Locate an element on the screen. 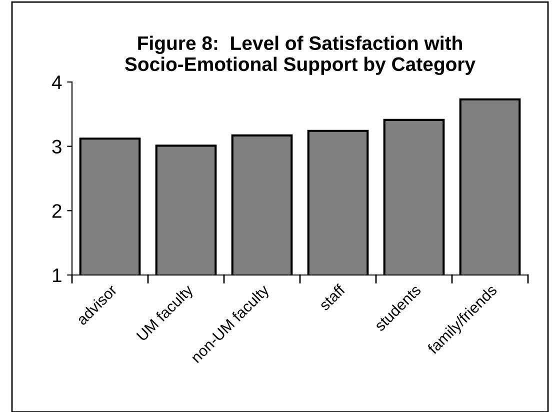 This screenshot has width=560, height=412. y-tick-label: 4 is located at coordinates (57, 83).